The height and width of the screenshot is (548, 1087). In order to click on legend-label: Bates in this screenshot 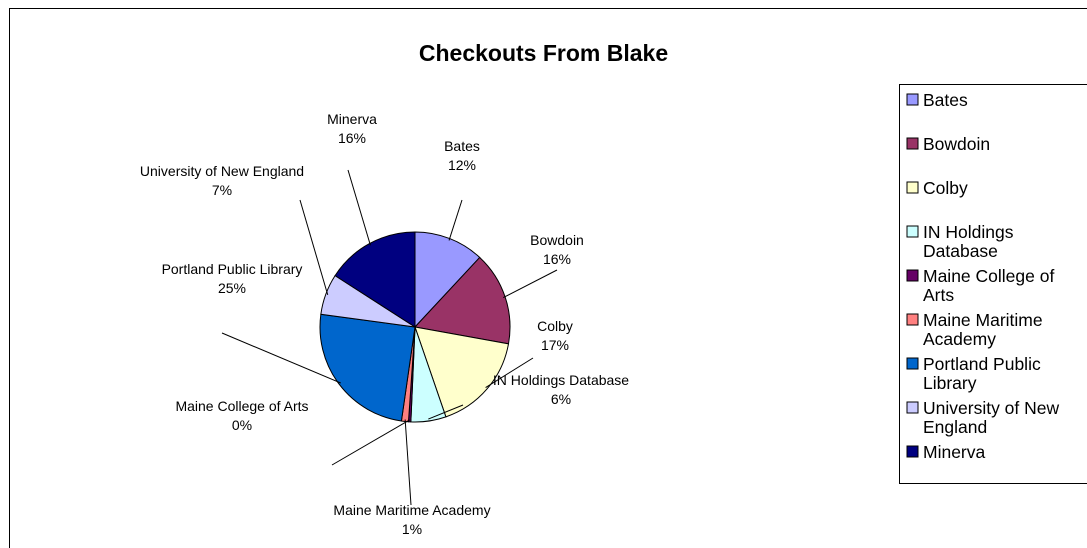, I will do `click(945, 100)`.